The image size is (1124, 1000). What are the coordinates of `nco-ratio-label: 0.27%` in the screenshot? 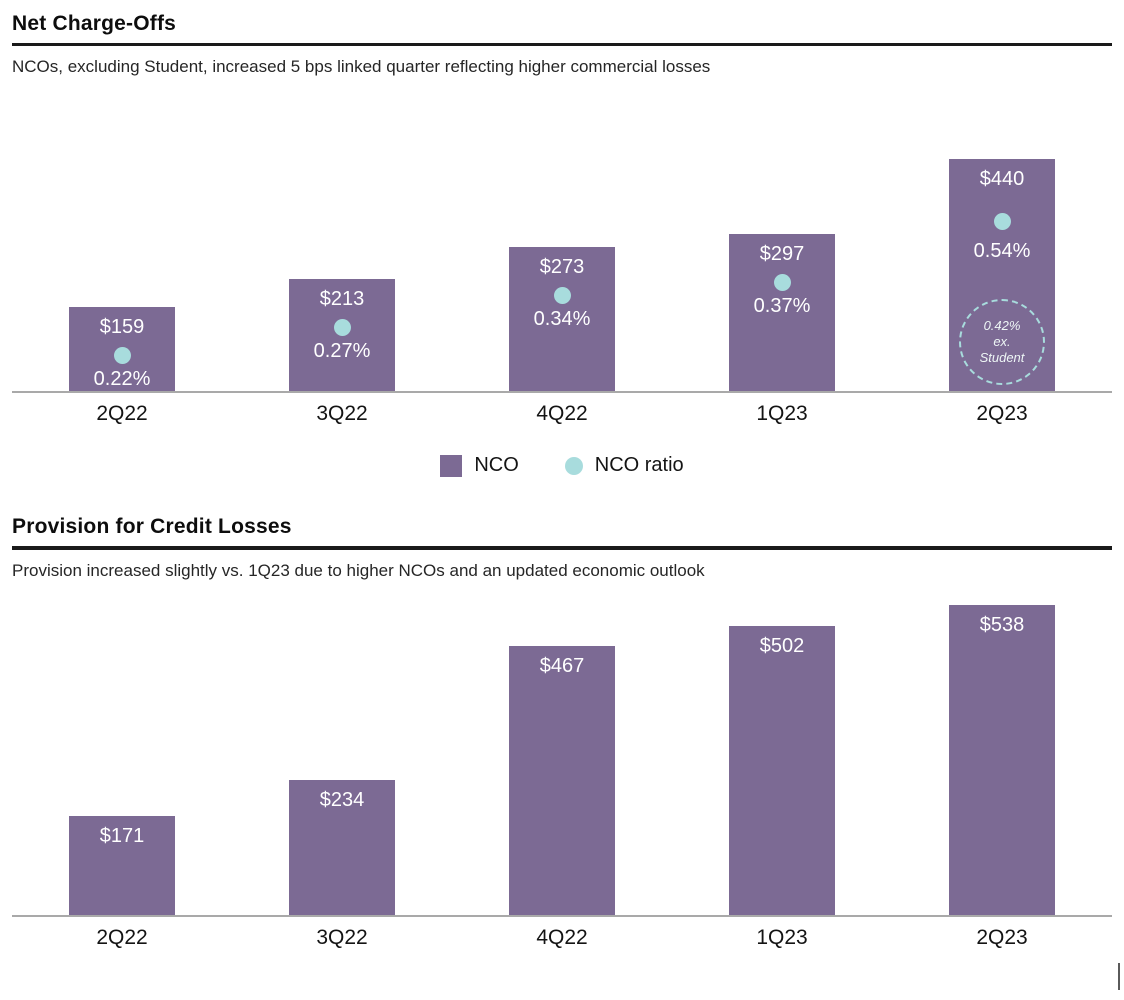 It's located at (342, 351).